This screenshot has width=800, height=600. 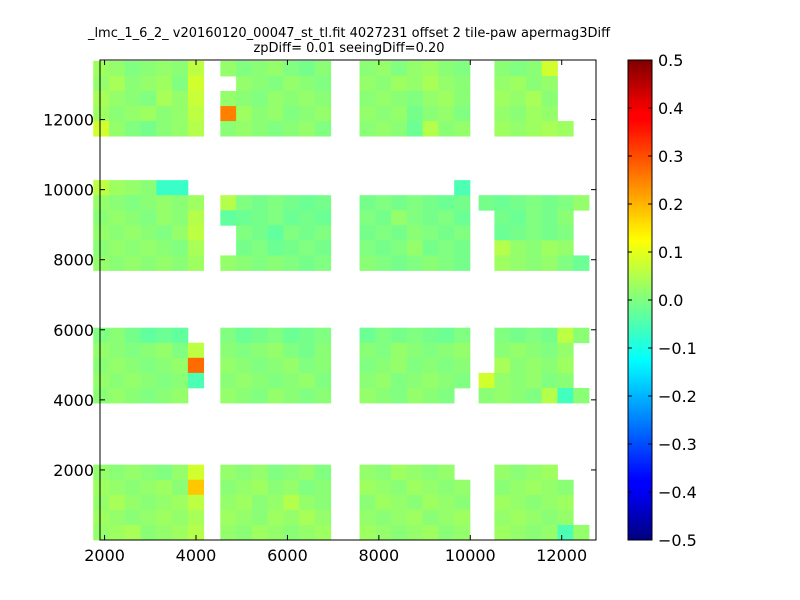 What do you see at coordinates (348, 48) in the screenshot?
I see `chart-subtitle: zpDiff= 0.01 seeingDiff=0.20` at bounding box center [348, 48].